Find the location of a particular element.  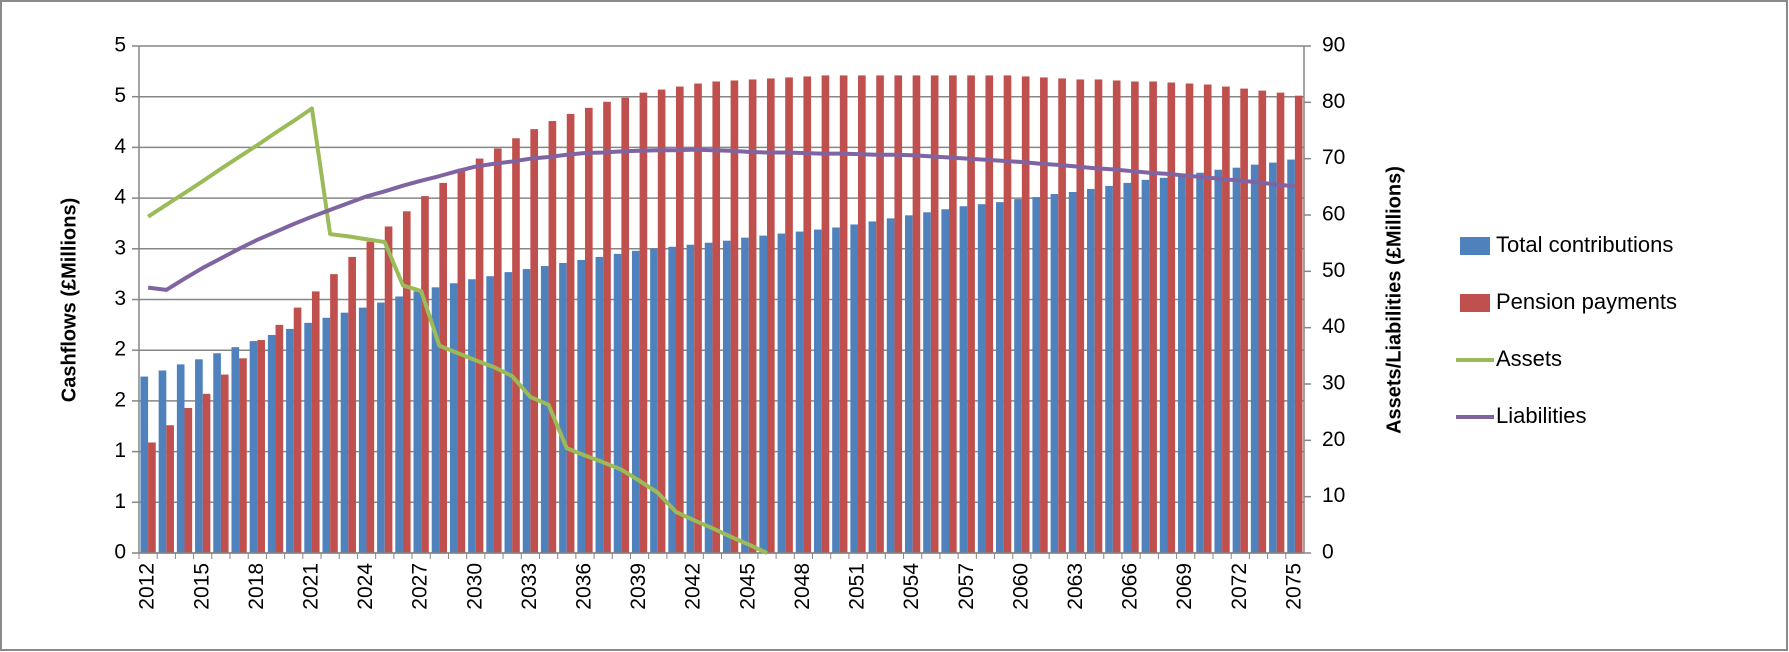

y2-tick-label: 70 is located at coordinates (1333, 157).